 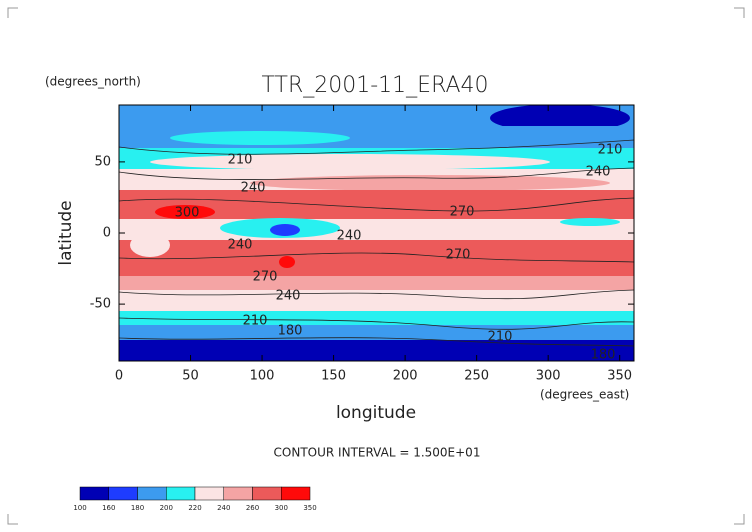 What do you see at coordinates (548, 376) in the screenshot?
I see `x-tick-label: 300` at bounding box center [548, 376].